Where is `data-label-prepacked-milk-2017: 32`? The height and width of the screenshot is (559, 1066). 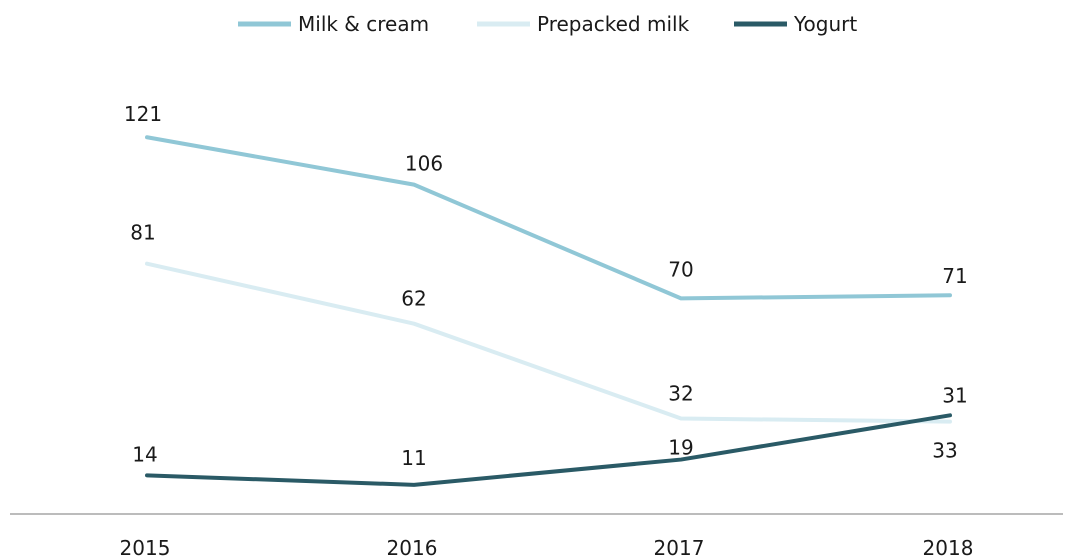 data-label-prepacked-milk-2017: 32 is located at coordinates (680, 393).